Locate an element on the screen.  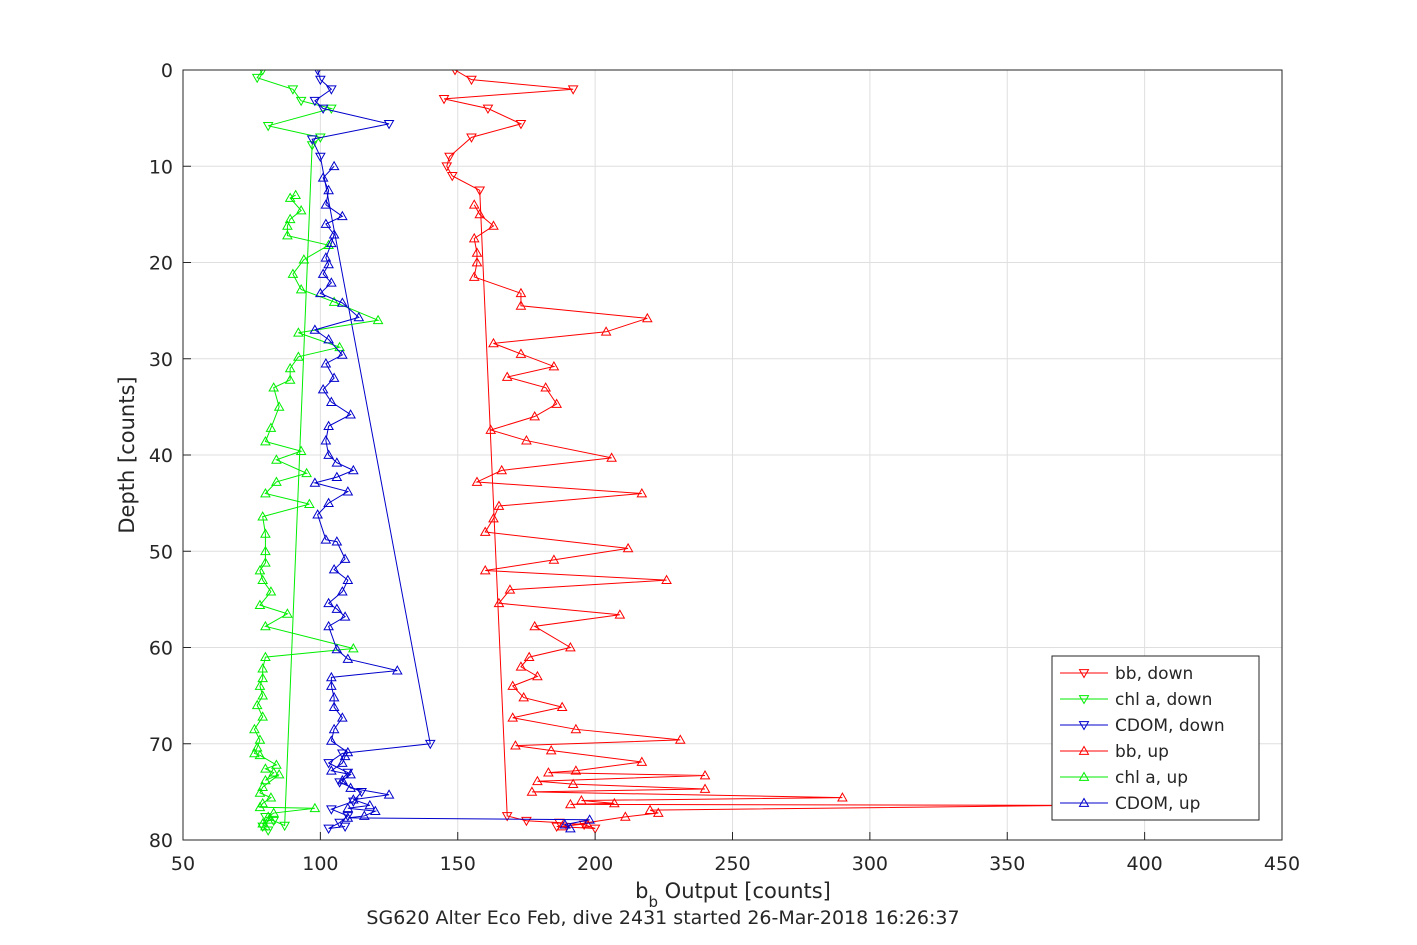
legend-label: chl a, down is located at coordinates (1163, 700).